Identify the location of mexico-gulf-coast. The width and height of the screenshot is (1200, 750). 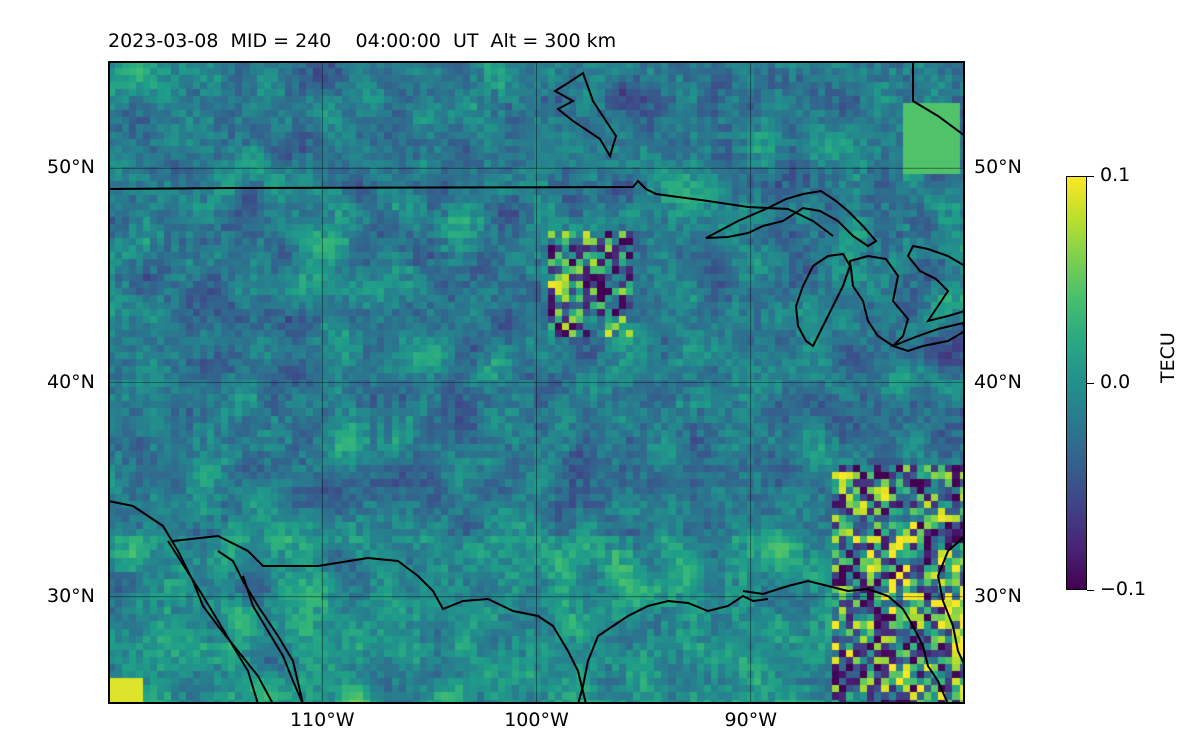
(577, 677).